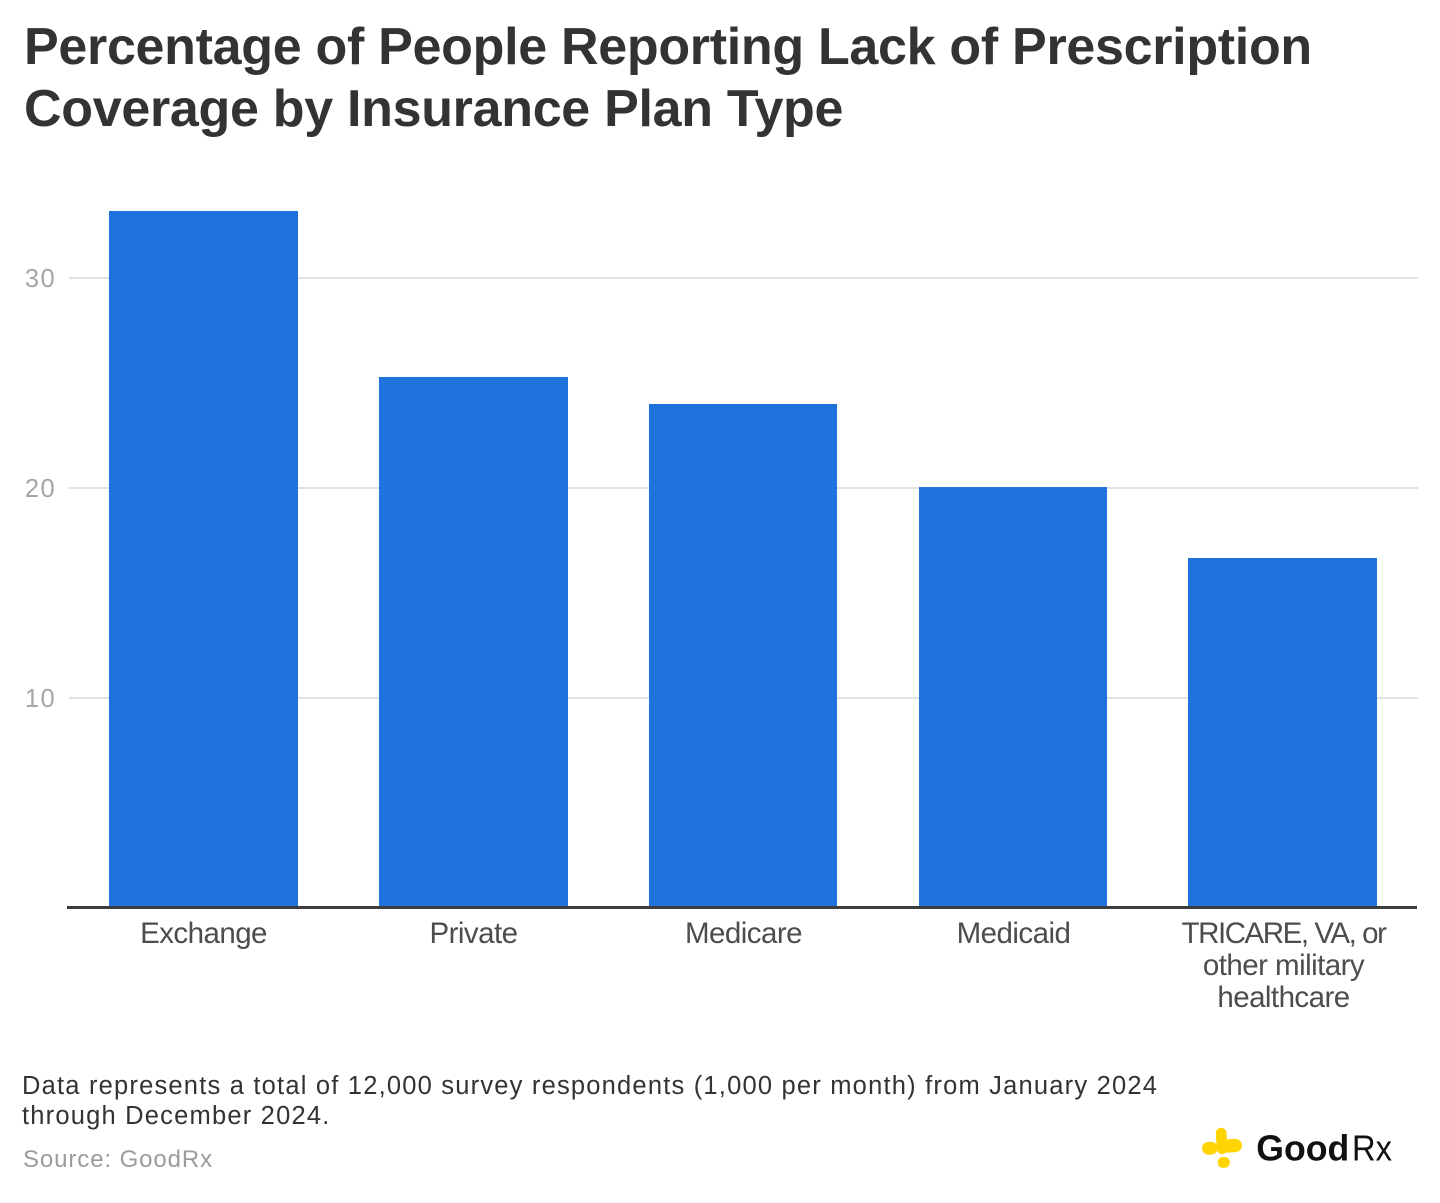 The image size is (1440, 1203). What do you see at coordinates (1372, 1147) in the screenshot?
I see `svg-text: Rx` at bounding box center [1372, 1147].